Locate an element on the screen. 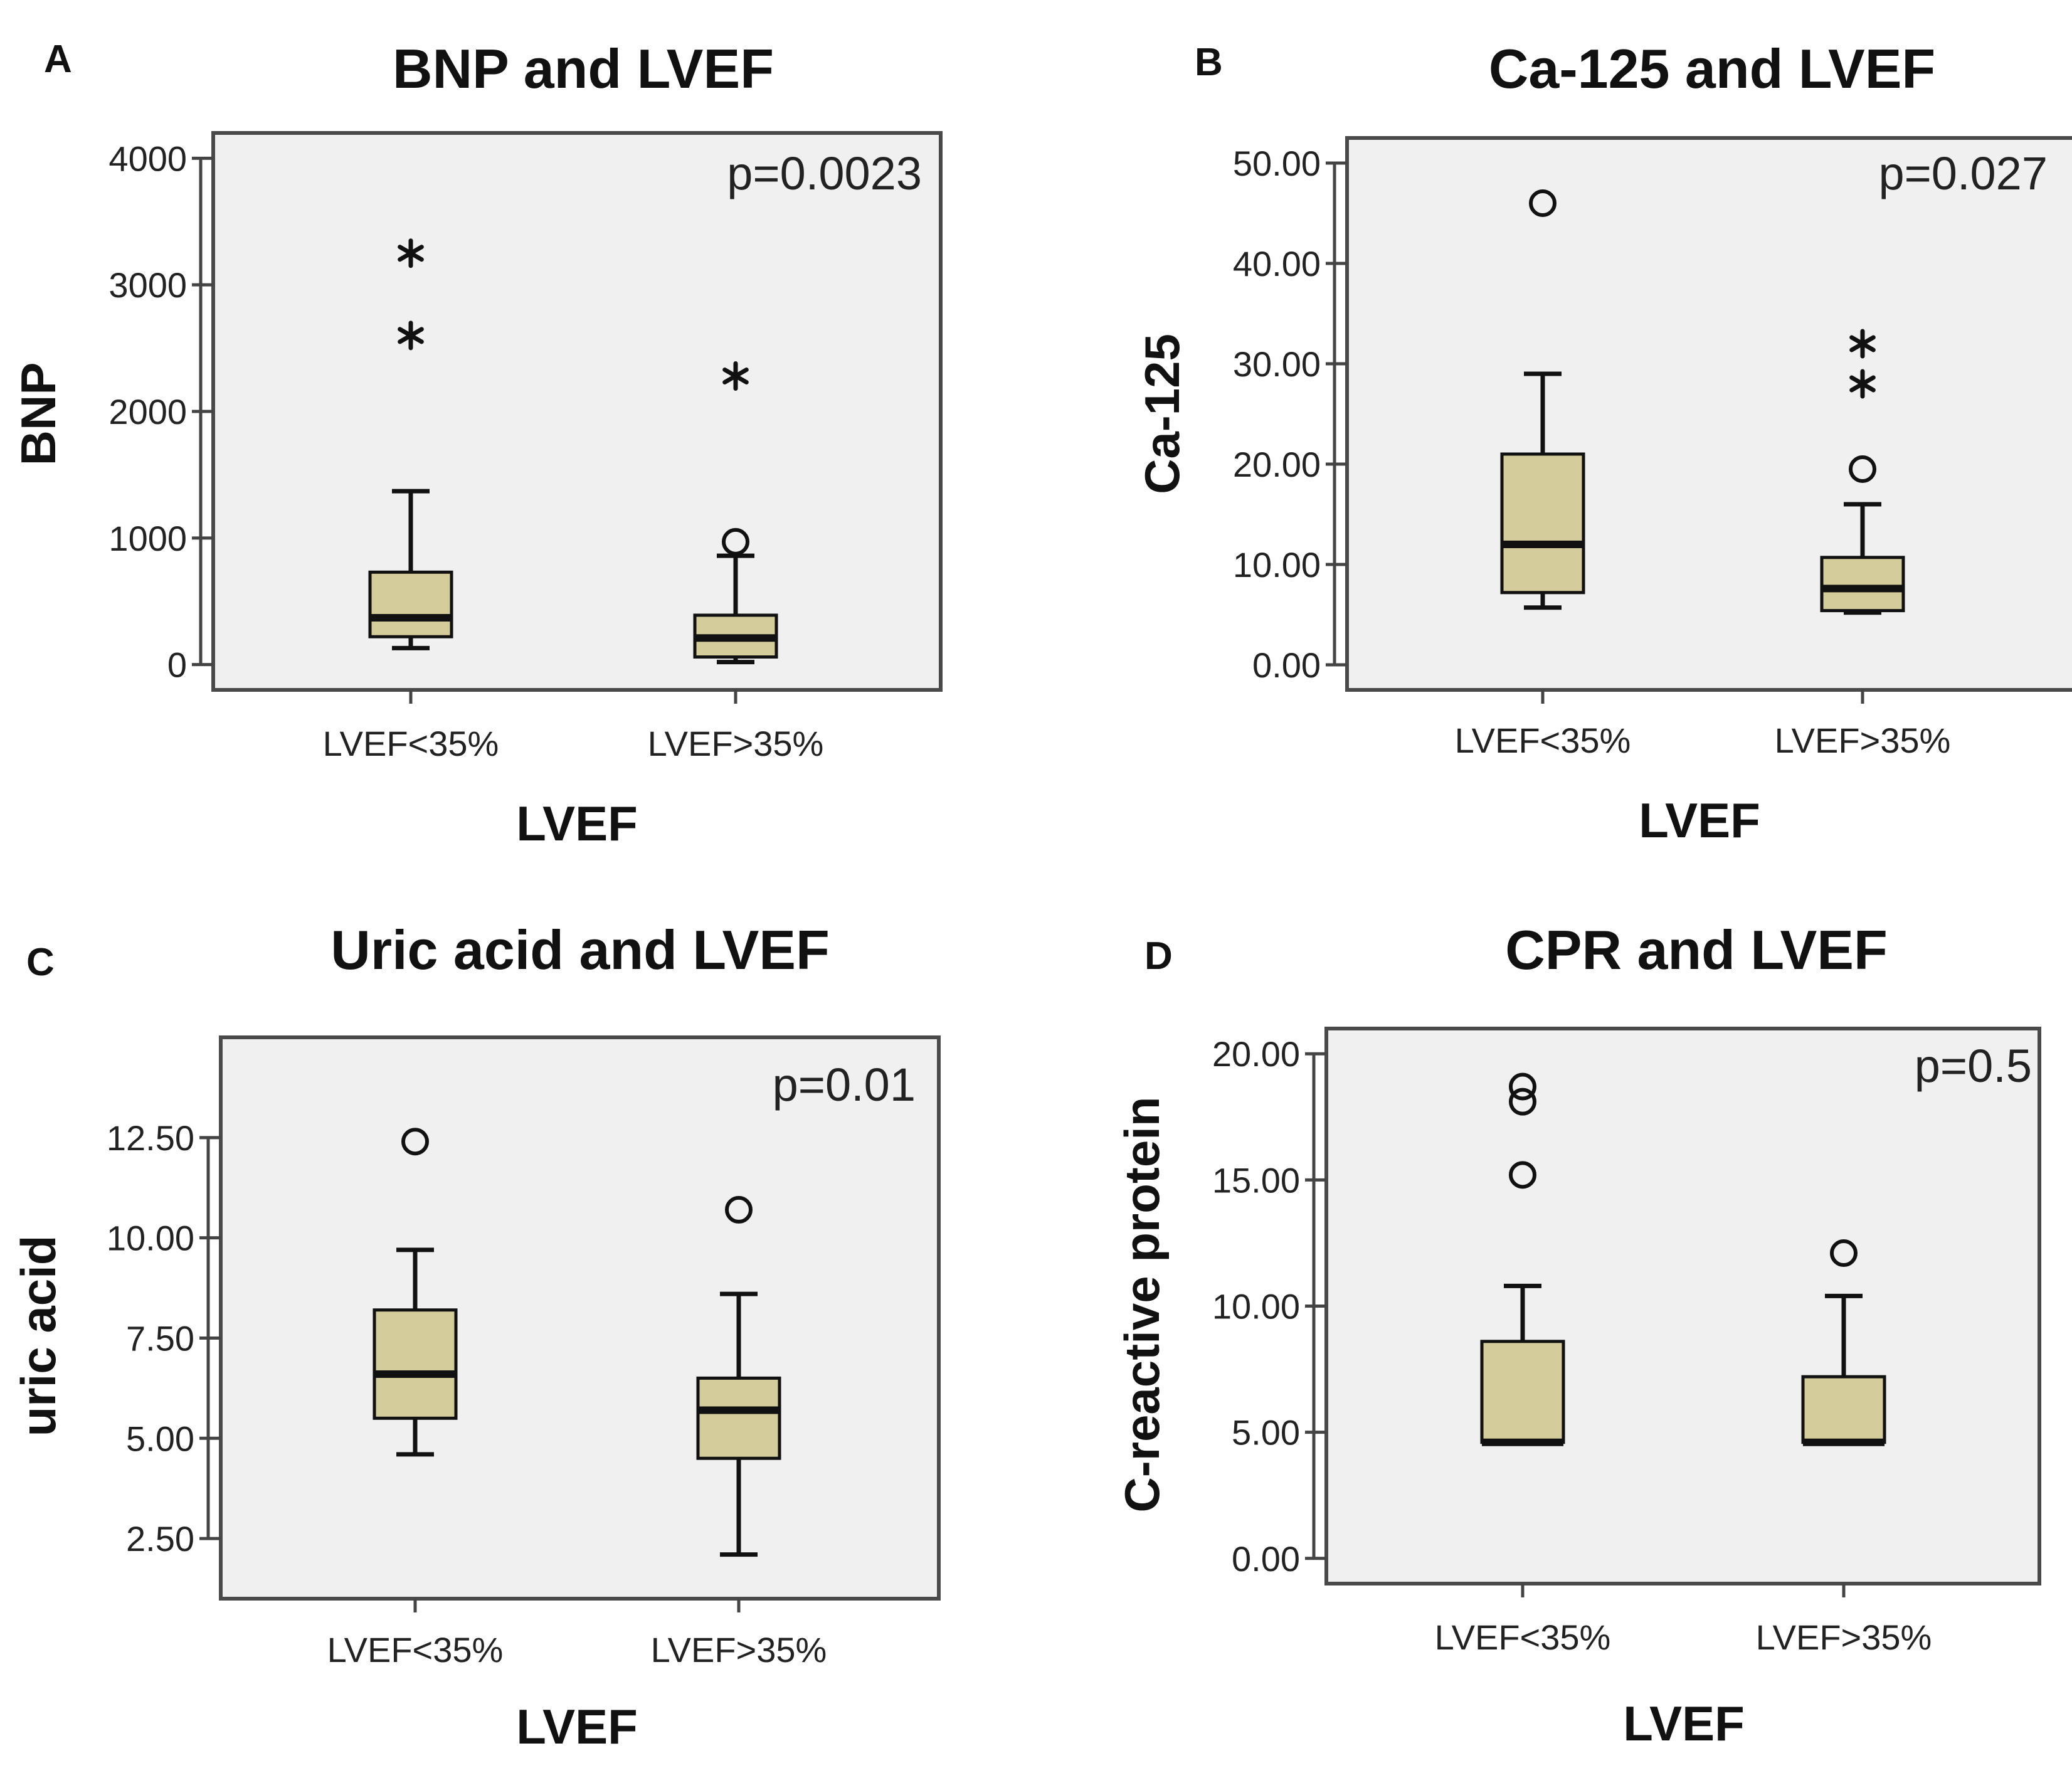 The image size is (2072, 1768). y-tick-label: 30.00 is located at coordinates (1277, 364).